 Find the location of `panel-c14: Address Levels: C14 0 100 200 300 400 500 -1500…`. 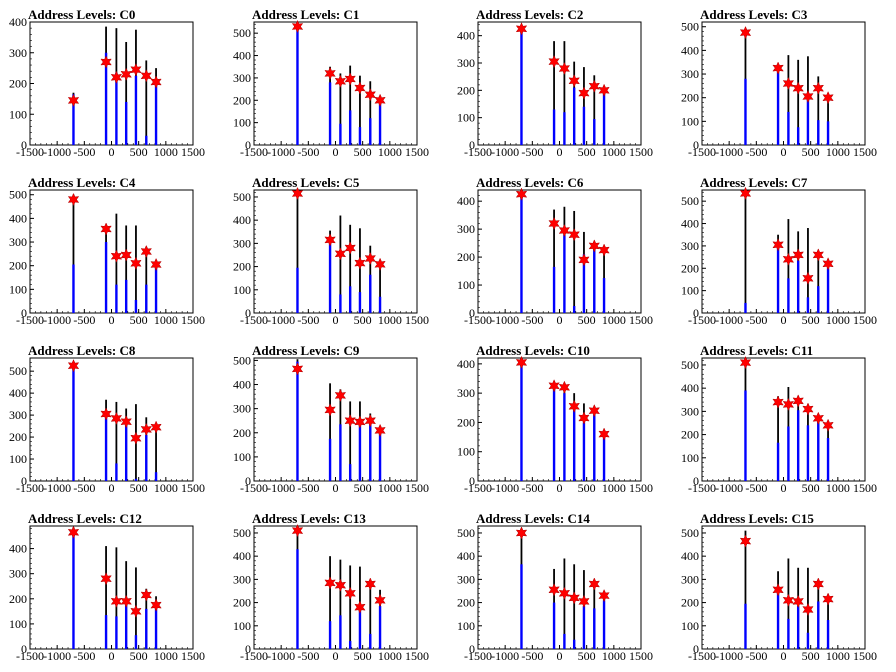

panel-c14: Address Levels: C14 0 100 200 300 400 500 -1500… is located at coordinates (555, 587).